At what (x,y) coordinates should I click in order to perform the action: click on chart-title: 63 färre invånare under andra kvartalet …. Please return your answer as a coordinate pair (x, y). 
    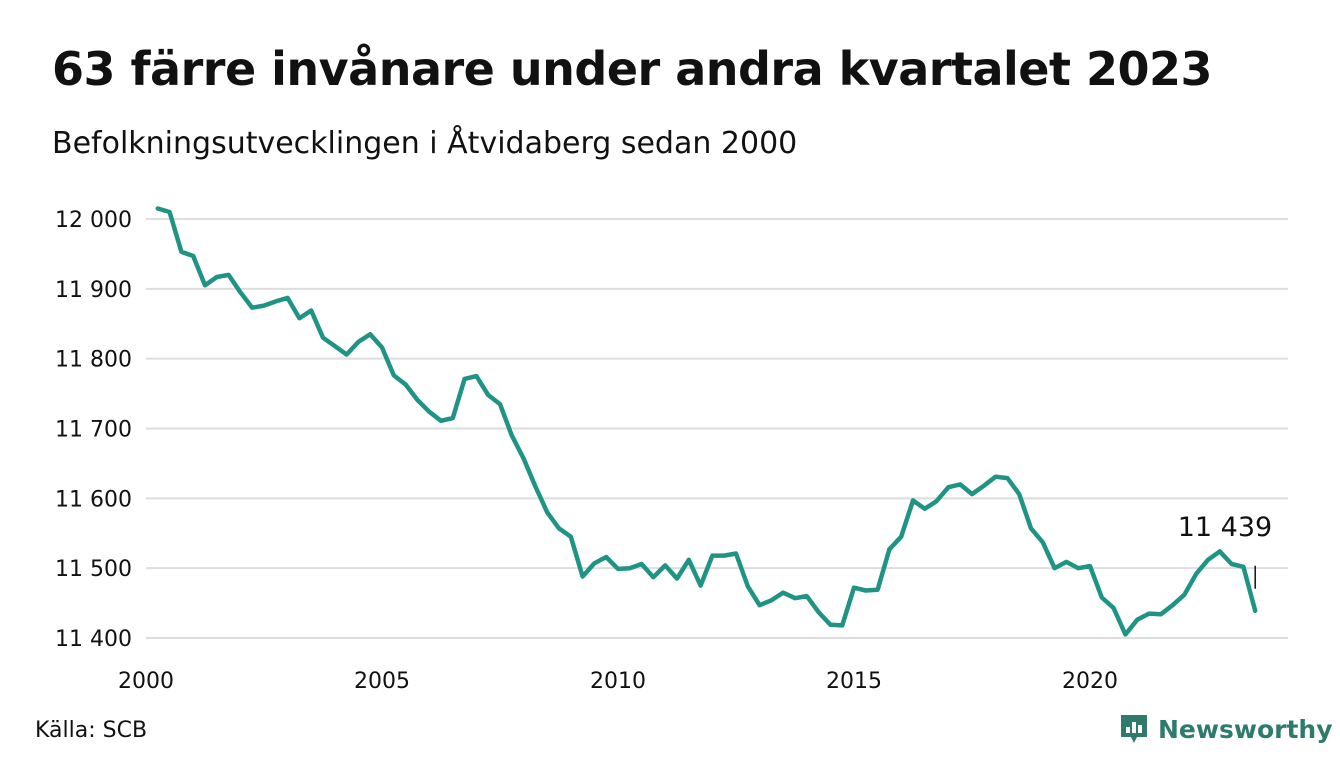
    Looking at the image, I should click on (632, 69).